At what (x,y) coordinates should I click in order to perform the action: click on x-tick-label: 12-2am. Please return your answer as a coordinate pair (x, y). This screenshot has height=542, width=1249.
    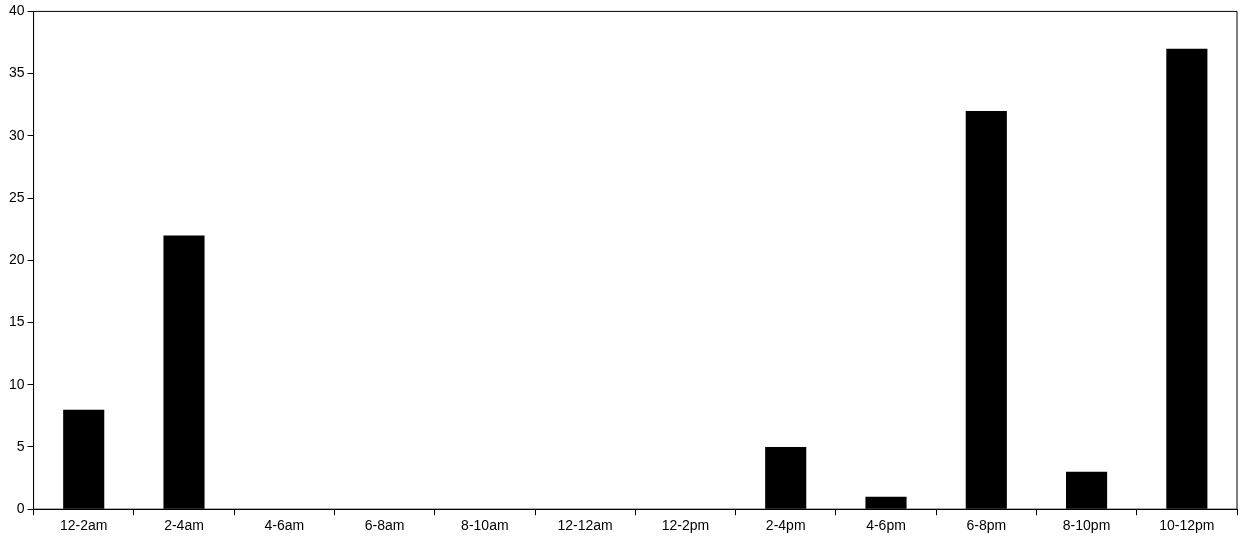
    Looking at the image, I should click on (83, 525).